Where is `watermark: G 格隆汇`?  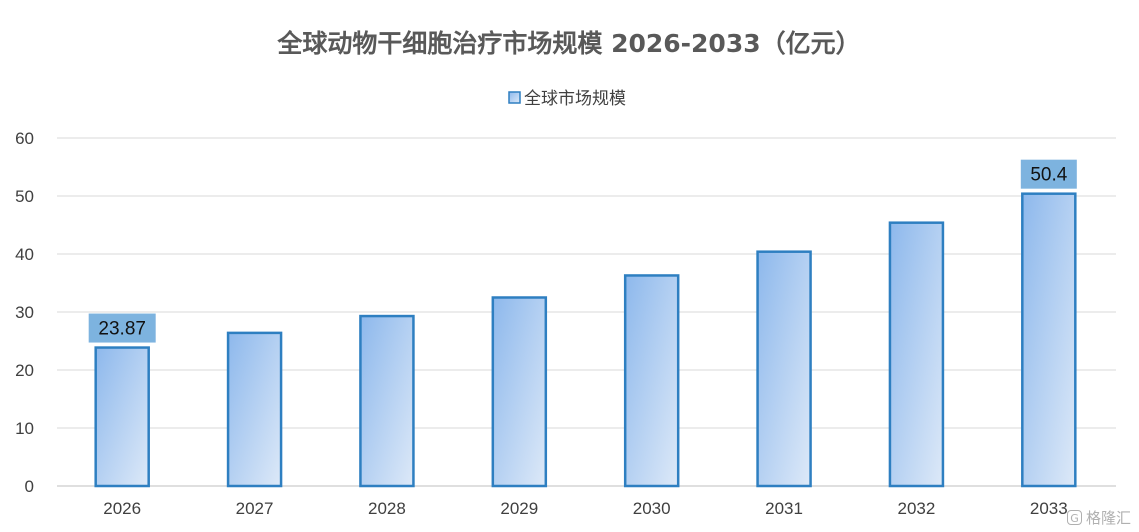
watermark: G 格隆汇 is located at coordinates (1098, 517).